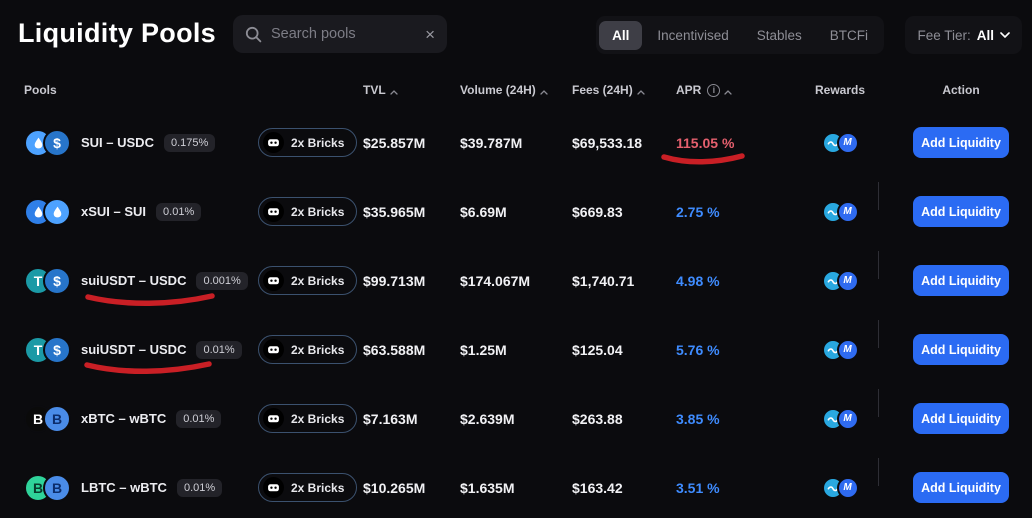 The width and height of the screenshot is (1032, 518). I want to click on apr-value: 2.75 %, so click(698, 211).